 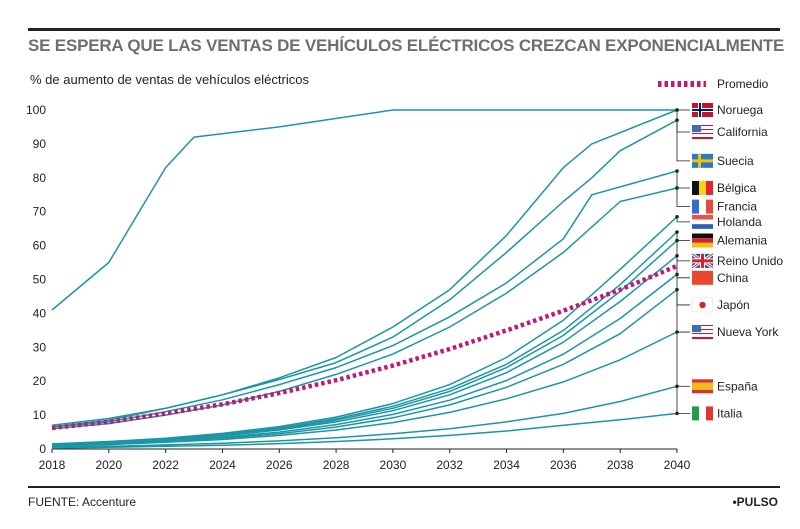 What do you see at coordinates (737, 188) in the screenshot?
I see `legend-label: Bélgica` at bounding box center [737, 188].